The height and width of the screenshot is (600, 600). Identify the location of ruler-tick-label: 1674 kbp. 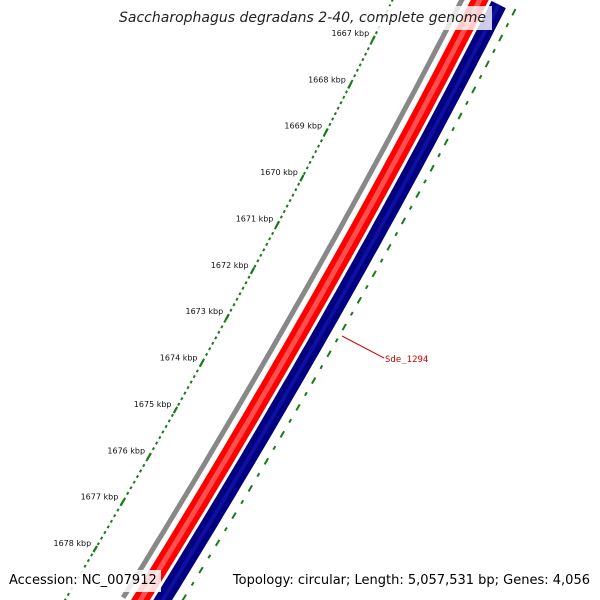
(179, 358).